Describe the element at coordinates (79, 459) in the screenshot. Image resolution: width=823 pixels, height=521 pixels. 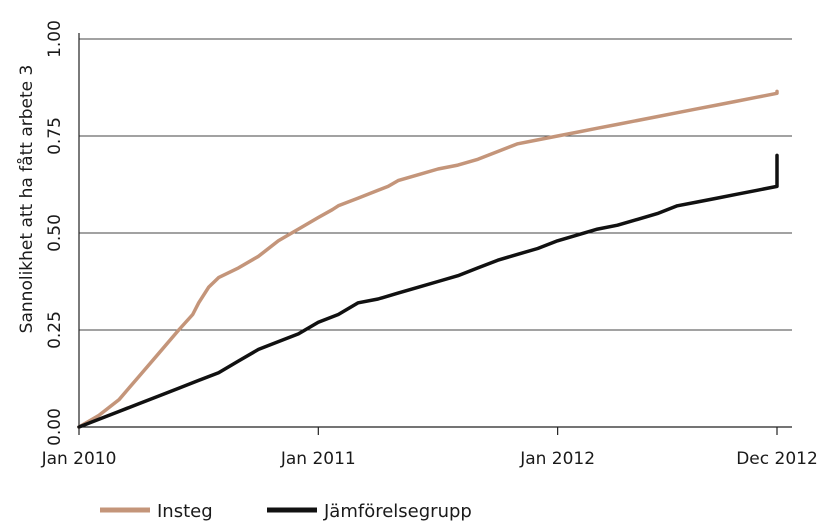
I see `x-tick-label: Jan 2010` at that location.